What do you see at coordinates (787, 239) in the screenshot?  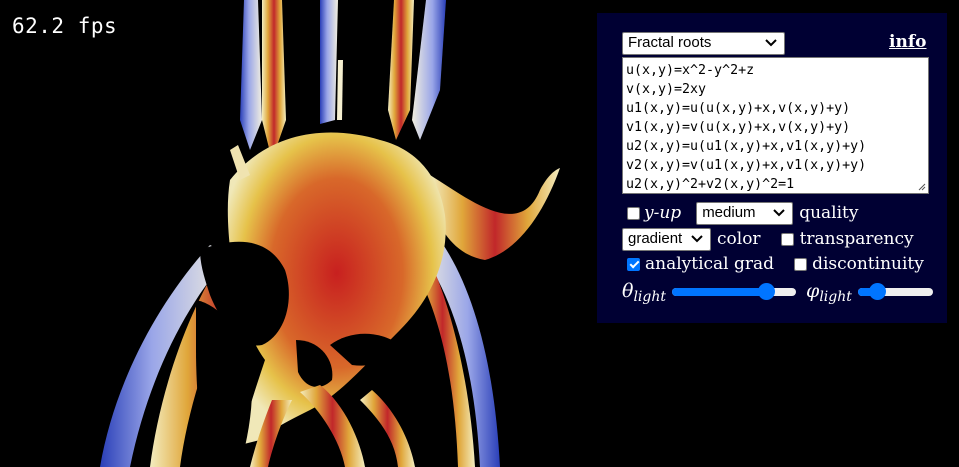 I see `transparency-checkbox` at bounding box center [787, 239].